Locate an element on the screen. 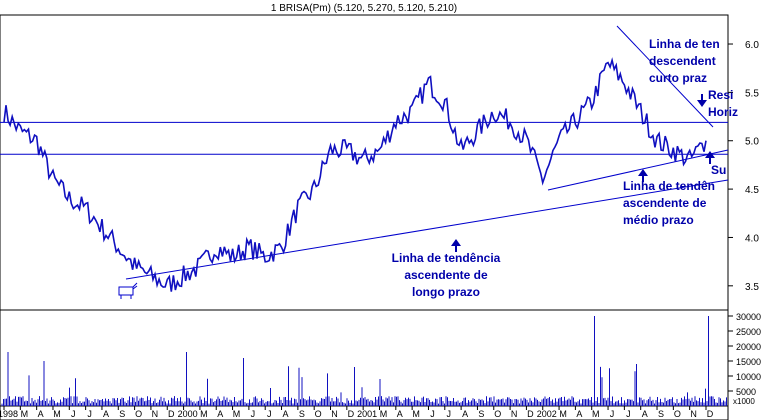  volume-unit-label: x1000 is located at coordinates (744, 401).